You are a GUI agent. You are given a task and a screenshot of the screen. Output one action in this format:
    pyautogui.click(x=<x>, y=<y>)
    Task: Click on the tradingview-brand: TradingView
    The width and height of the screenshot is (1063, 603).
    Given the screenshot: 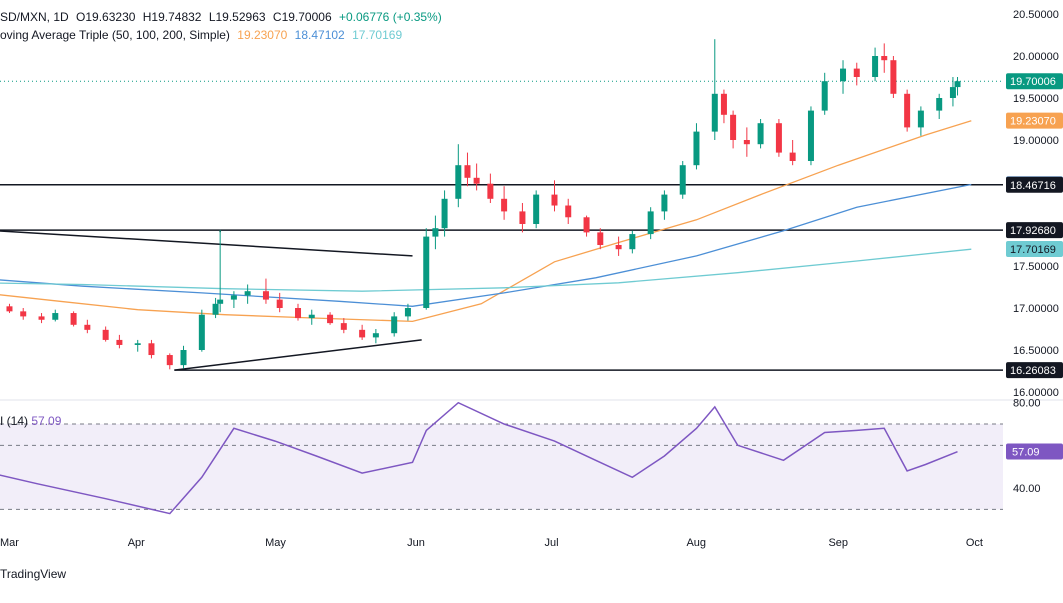 What is the action you would take?
    pyautogui.click(x=33, y=574)
    